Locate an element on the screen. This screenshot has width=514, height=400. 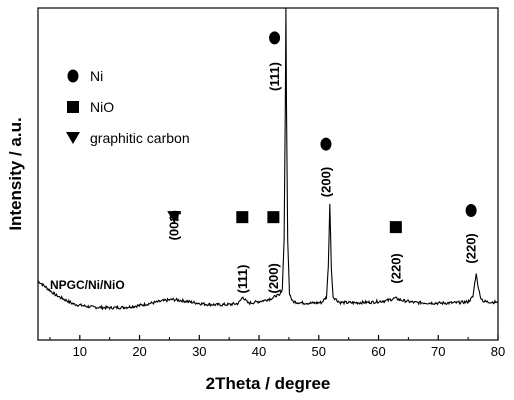
legend-label: Ni is located at coordinates (96, 76).